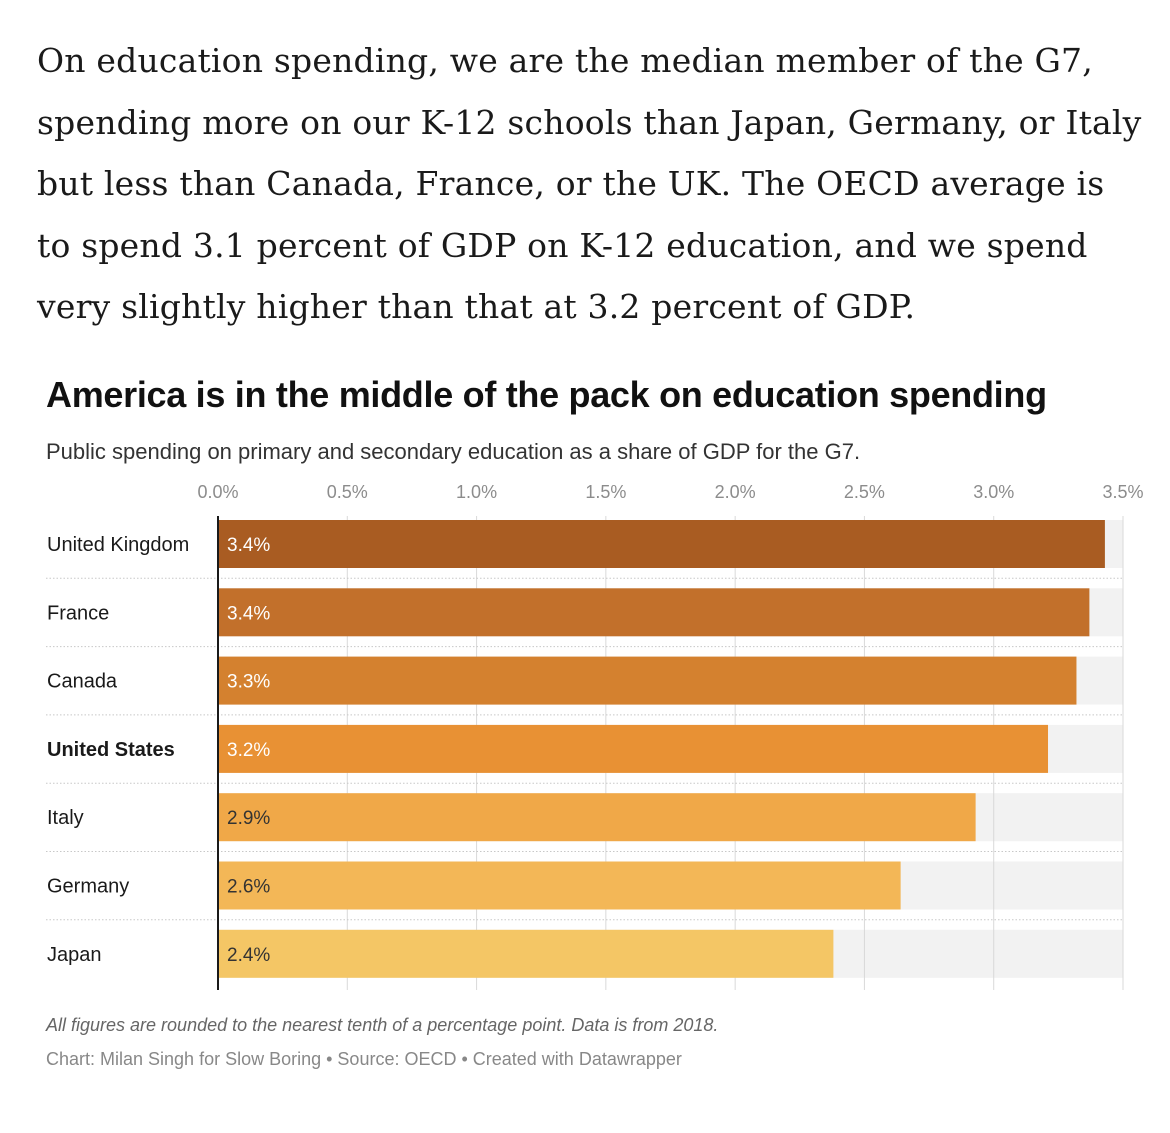 The width and height of the screenshot is (1170, 1133). Describe the element at coordinates (735, 492) in the screenshot. I see `x-tick-label: 2.0%` at that location.